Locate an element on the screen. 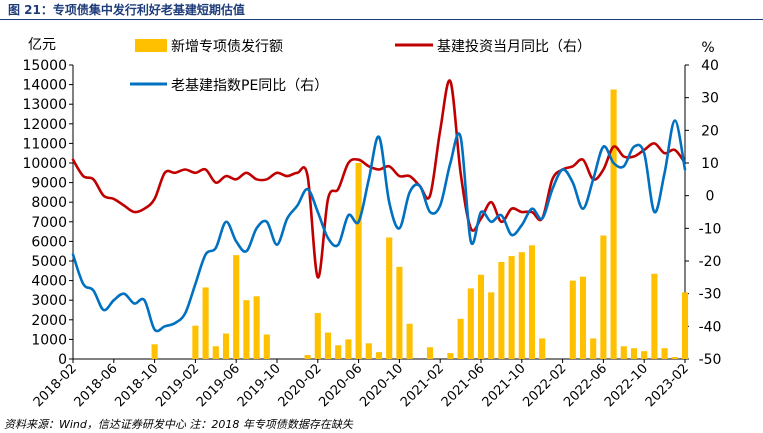 The width and height of the screenshot is (763, 433). left-tick-label: 5000 is located at coordinates (49, 262).